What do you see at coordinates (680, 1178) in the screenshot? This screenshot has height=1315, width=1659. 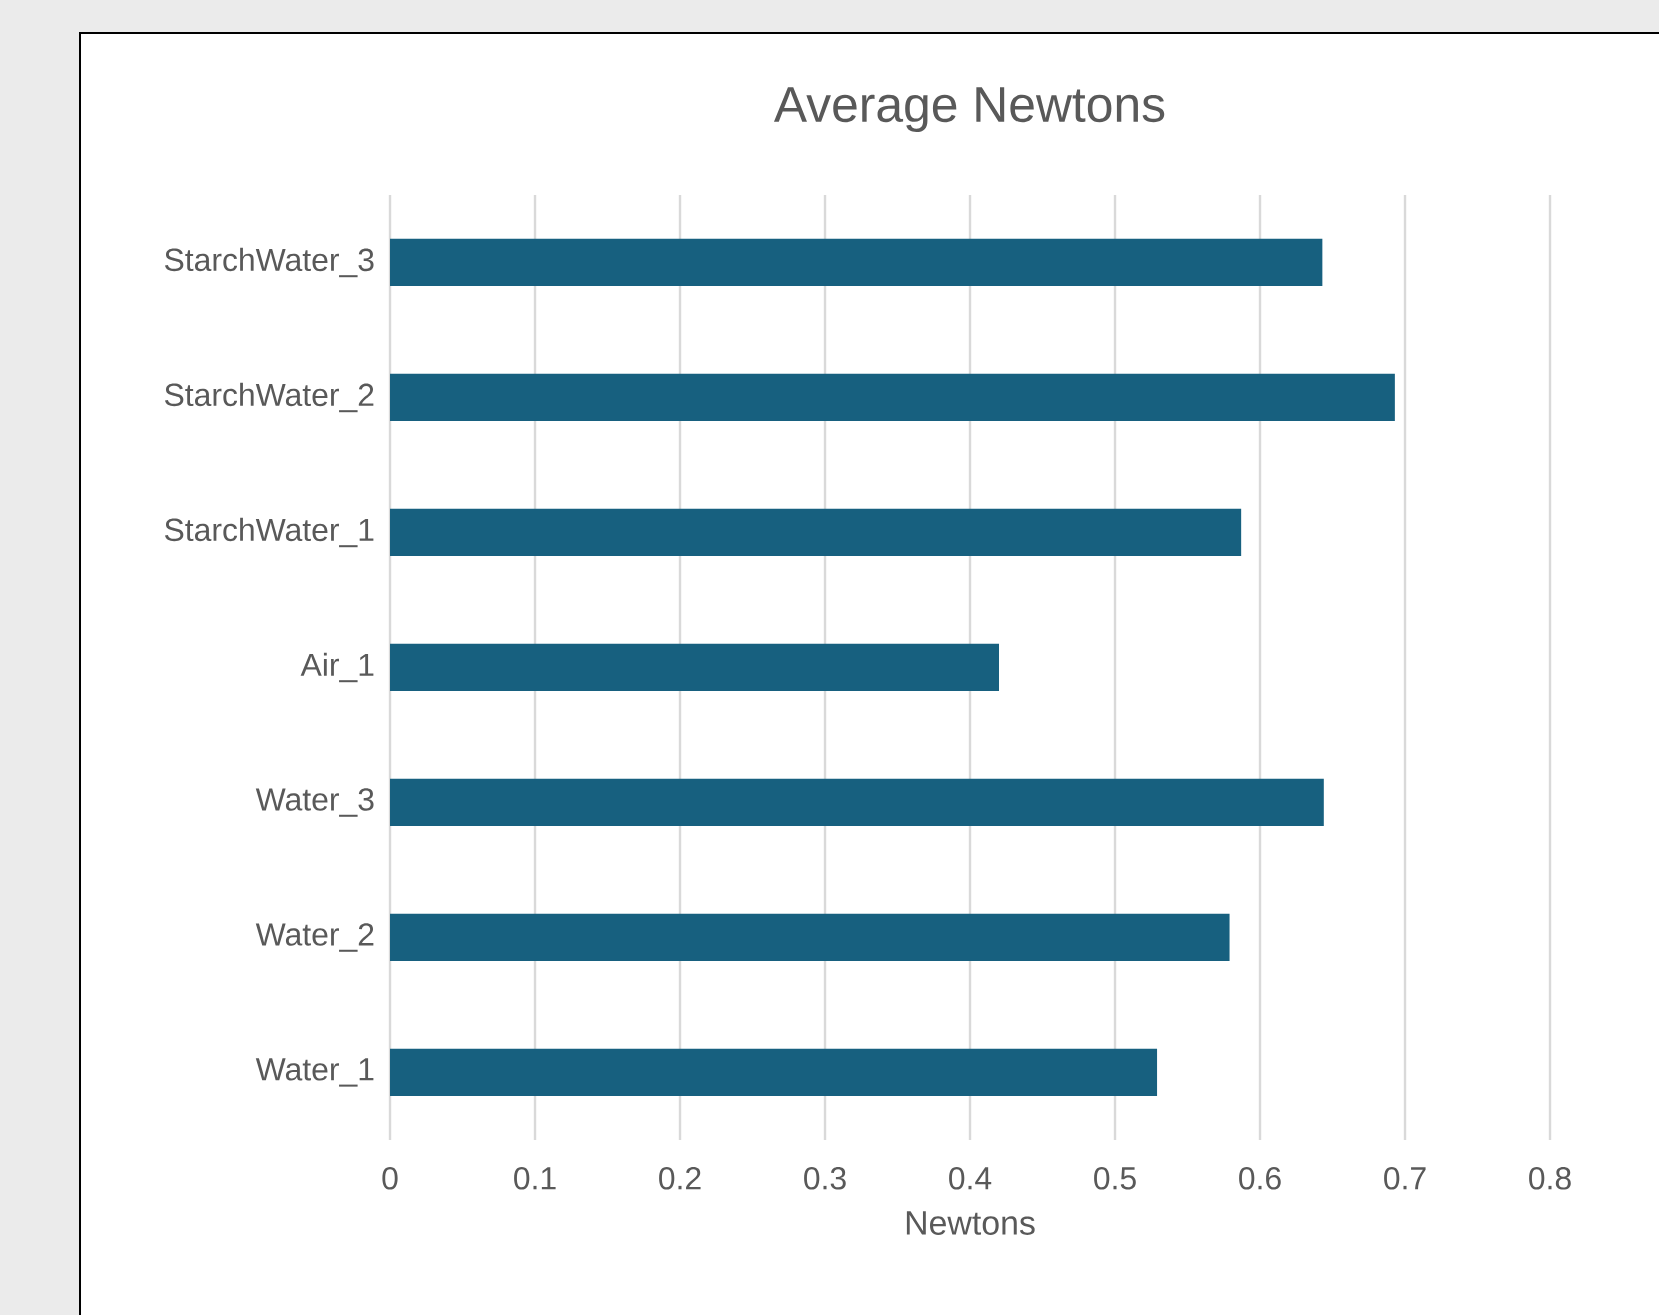 I see `x-tick-label: 0.2` at bounding box center [680, 1178].